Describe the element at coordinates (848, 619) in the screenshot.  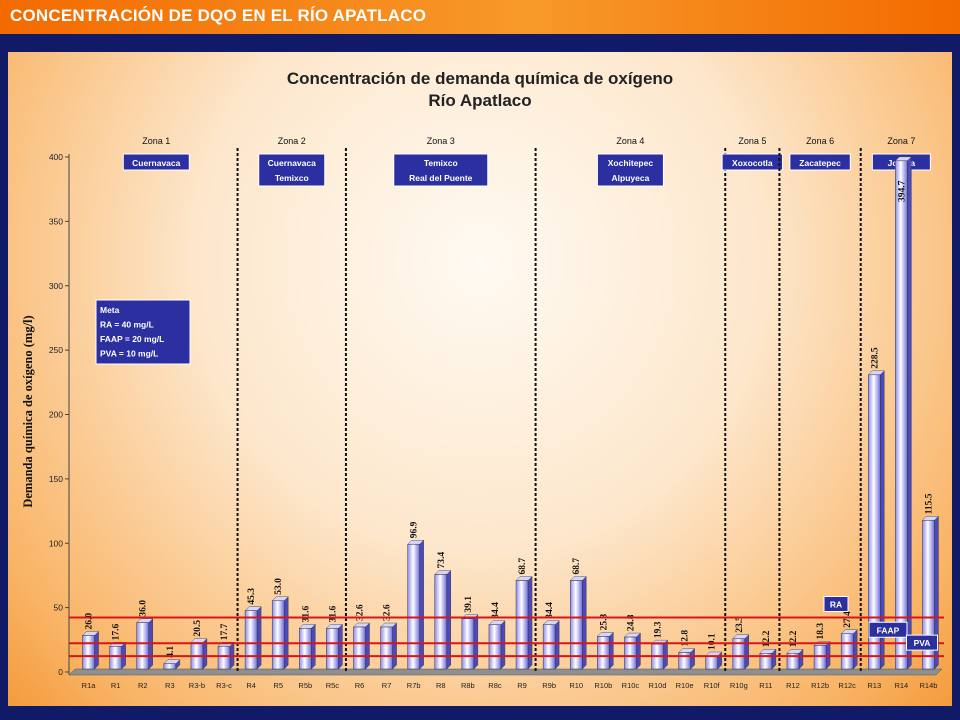
I see `data-label: 27.4` at that location.